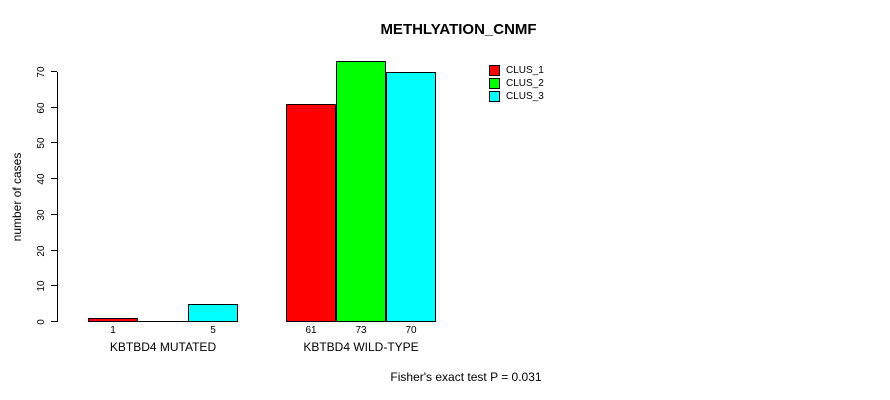 The image size is (890, 400). What do you see at coordinates (41, 322) in the screenshot?
I see `y-axis-tick-label: 0` at bounding box center [41, 322].